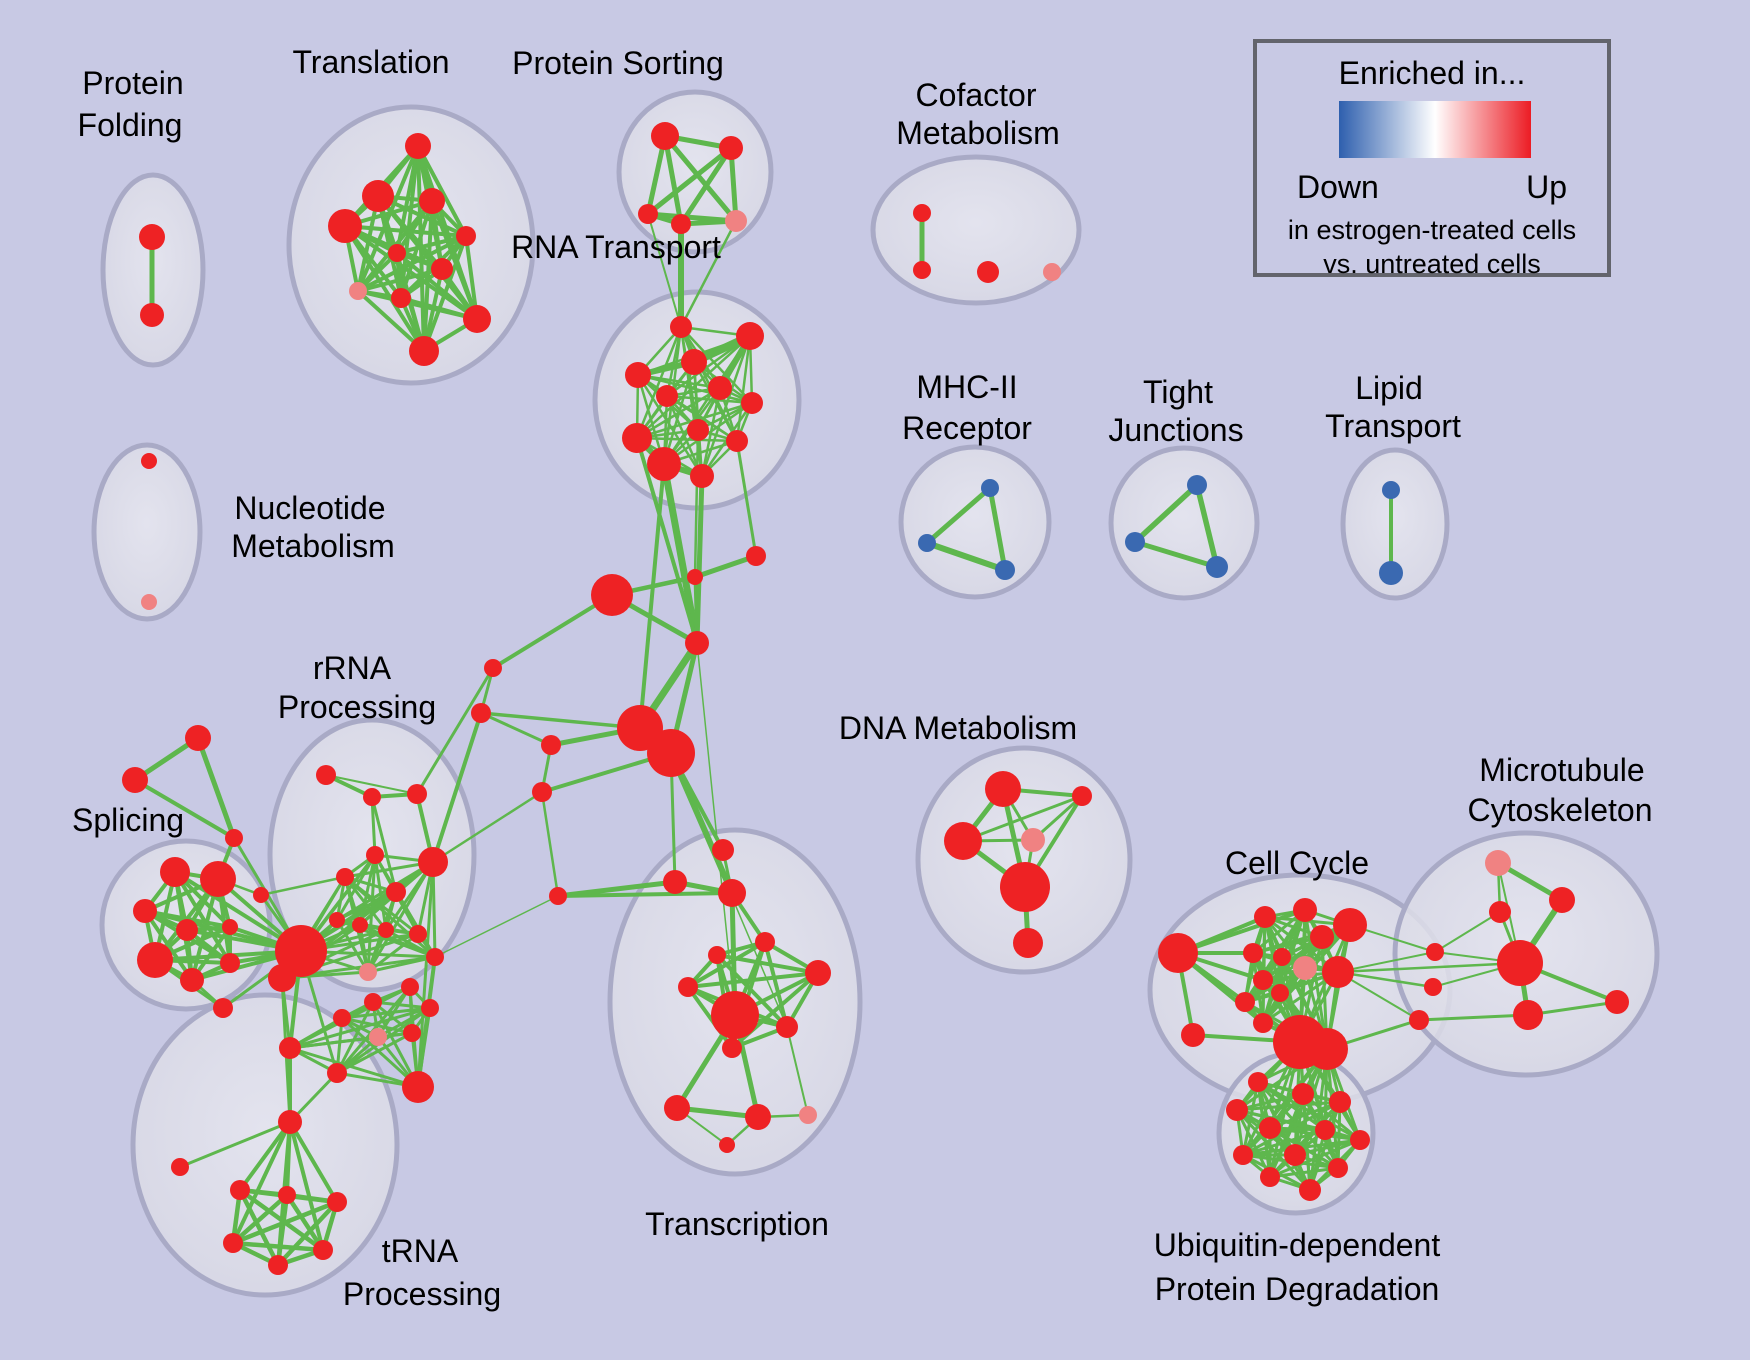 The image size is (1750, 1360). I want to click on node-d1, so click(290, 1048).